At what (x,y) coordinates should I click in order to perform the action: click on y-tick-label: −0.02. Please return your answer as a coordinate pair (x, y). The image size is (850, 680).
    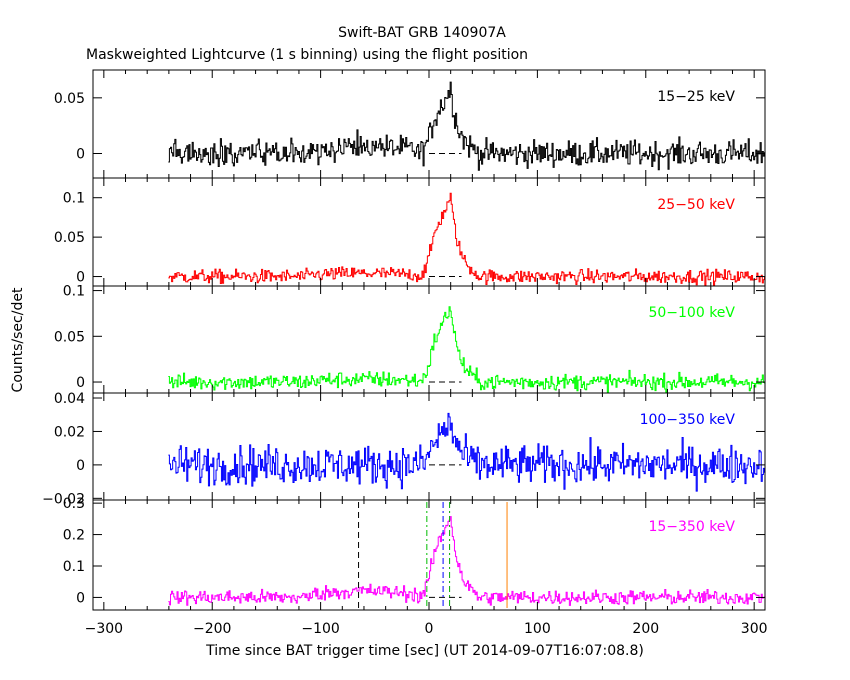
    Looking at the image, I should click on (63, 499).